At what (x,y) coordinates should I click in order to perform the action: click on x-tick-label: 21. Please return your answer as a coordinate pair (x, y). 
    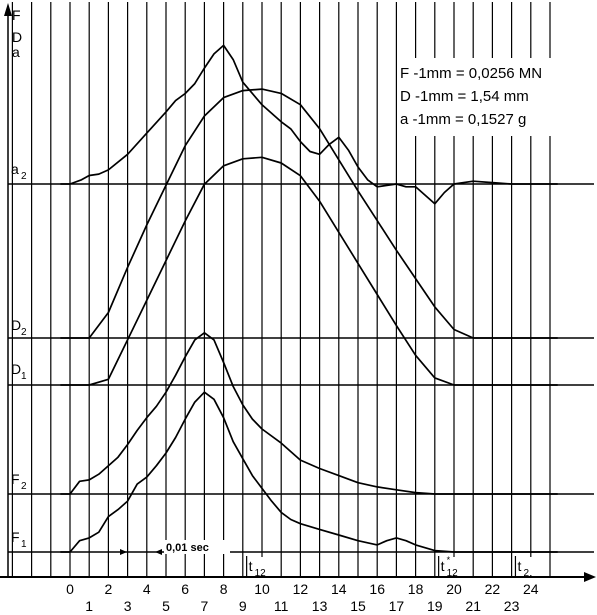
    Looking at the image, I should click on (473, 606).